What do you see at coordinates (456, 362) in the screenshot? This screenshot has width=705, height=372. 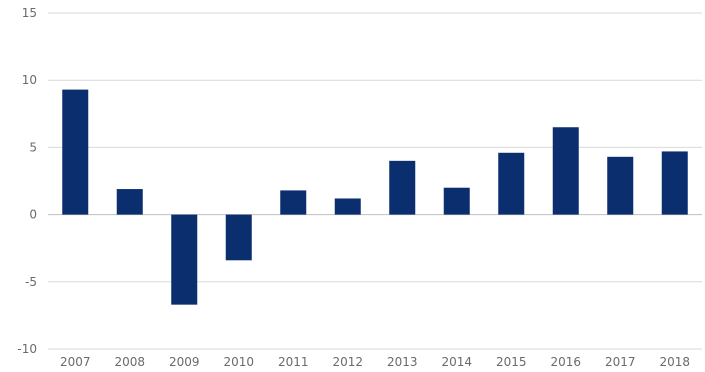 I see `x-tick-label: 2014` at bounding box center [456, 362].